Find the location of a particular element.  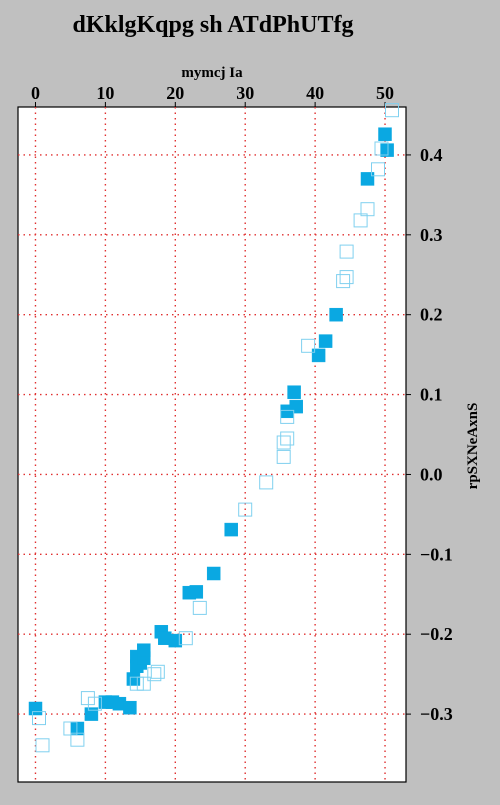

x-tick-label: 0 is located at coordinates (35, 93).